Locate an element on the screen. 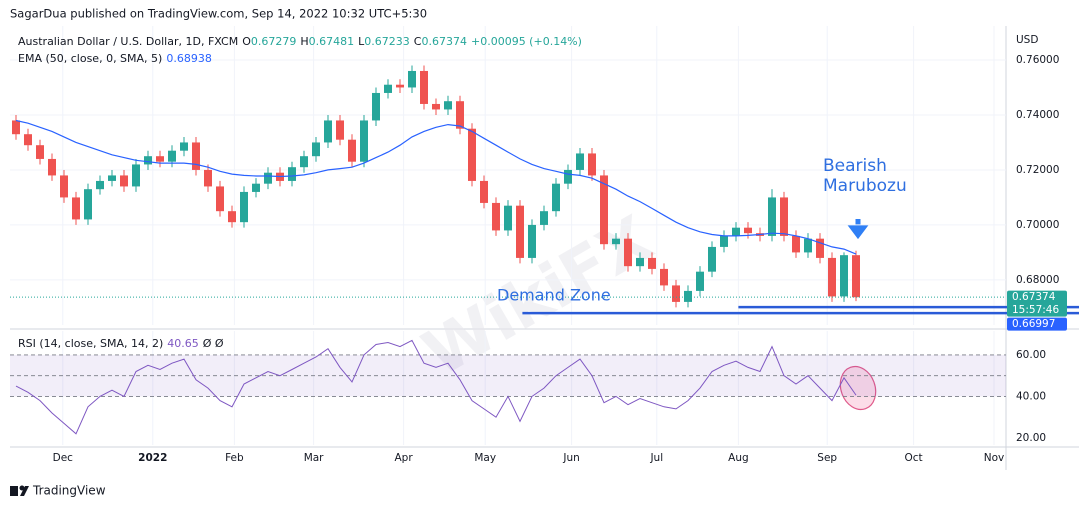  x-tick-label: Feb is located at coordinates (234, 458).